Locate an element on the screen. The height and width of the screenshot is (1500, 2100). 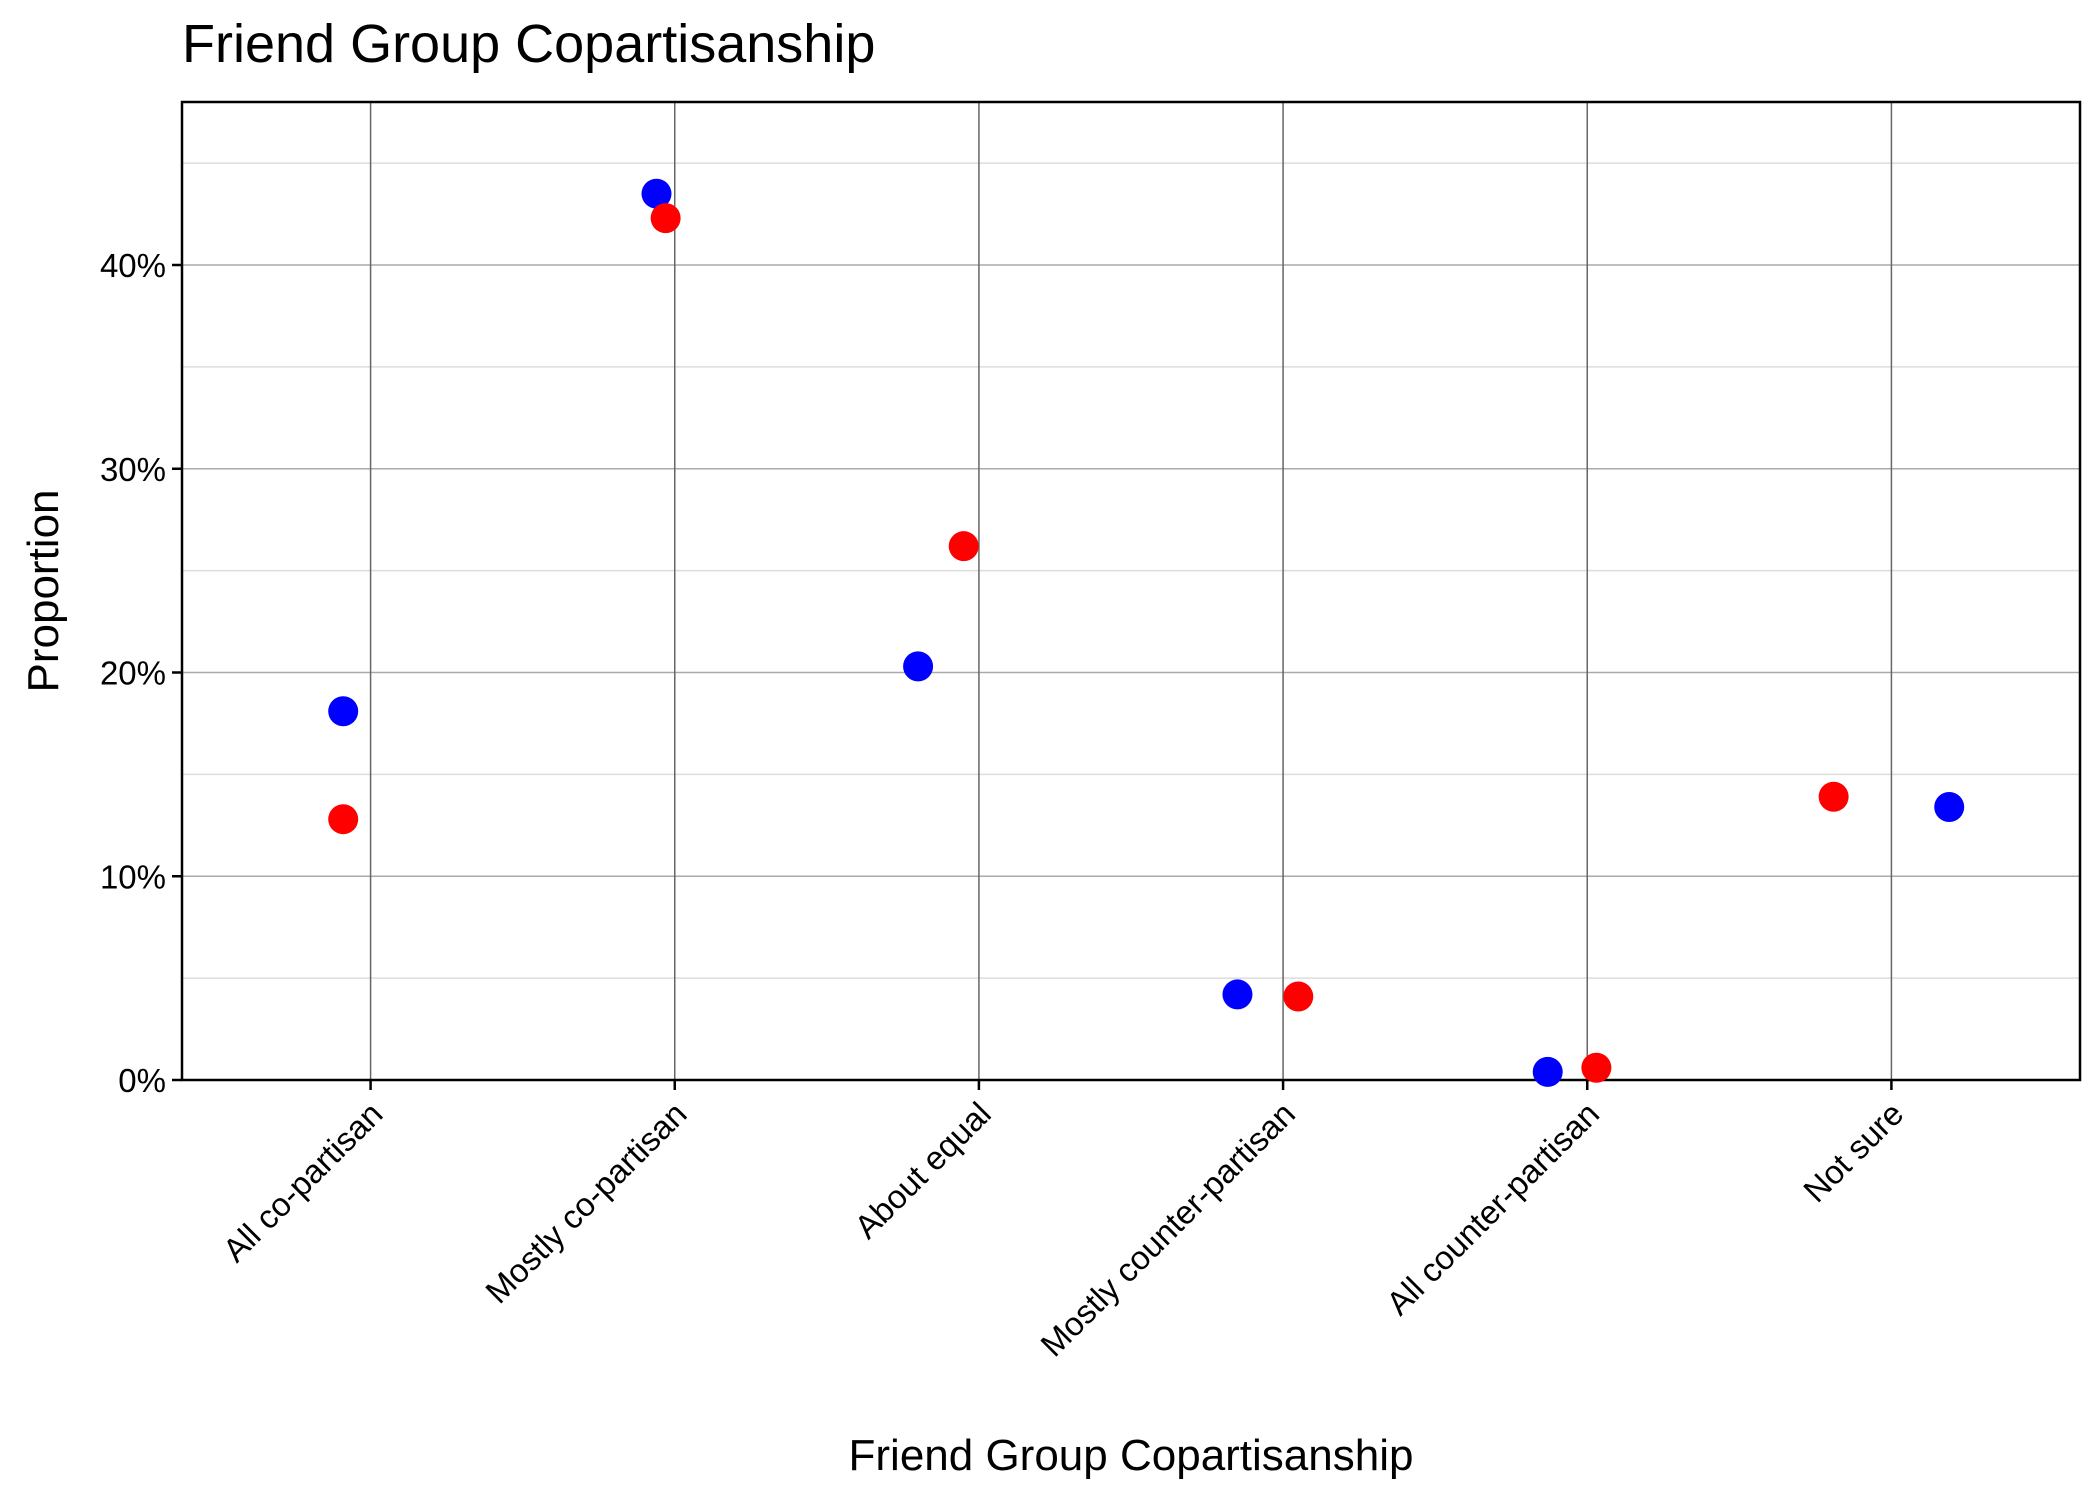
y-tick-label: 0% is located at coordinates (142, 1080).